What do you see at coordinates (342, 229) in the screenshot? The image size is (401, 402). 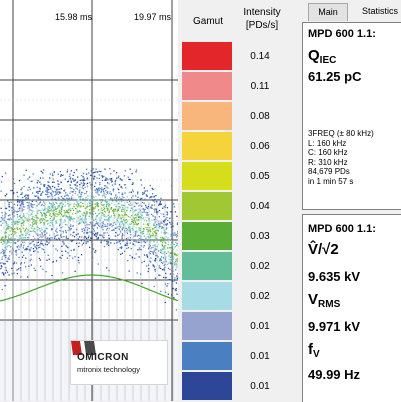 I see `voltage-panel-title: MPD 600 1.1:` at bounding box center [342, 229].